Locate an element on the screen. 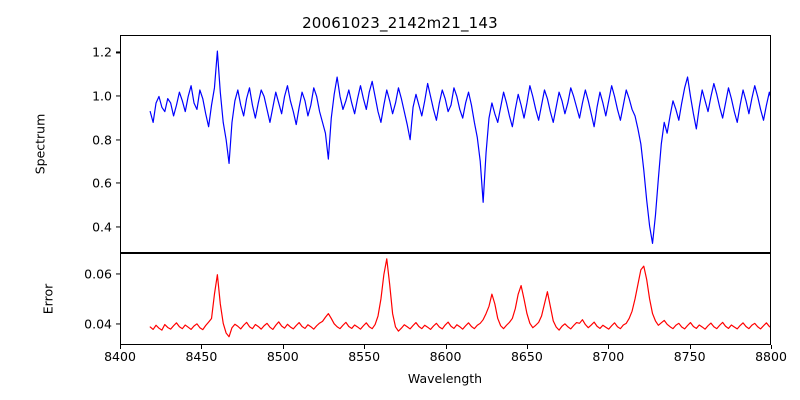  x-tick-label: 8800 is located at coordinates (771, 356).